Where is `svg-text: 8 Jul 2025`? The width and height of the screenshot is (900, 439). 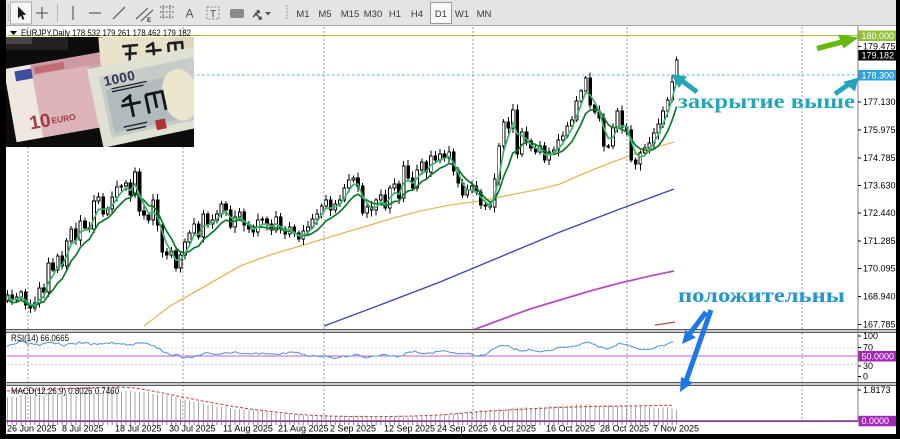
svg-text: 8 Jul 2025 is located at coordinates (83, 429).